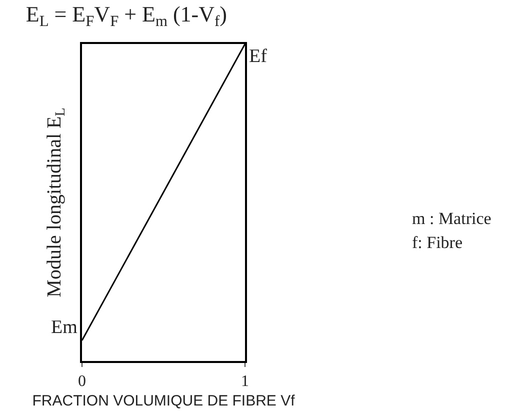 Image resolution: width=518 pixels, height=411 pixels. Describe the element at coordinates (452, 218) in the screenshot. I see `text: m : Matrice` at that location.